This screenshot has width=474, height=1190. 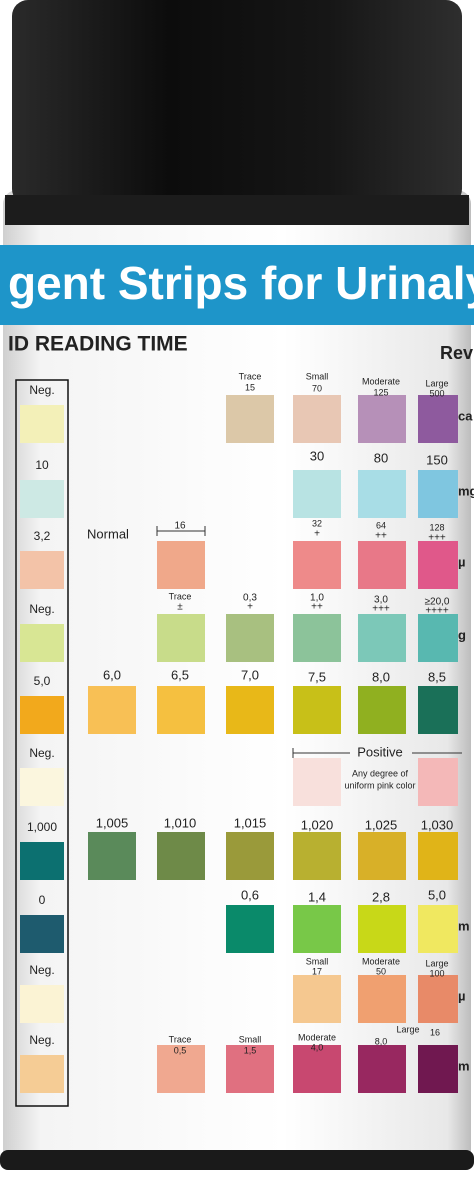 I want to click on swatch-label: 1,5, so click(x=250, y=1050).